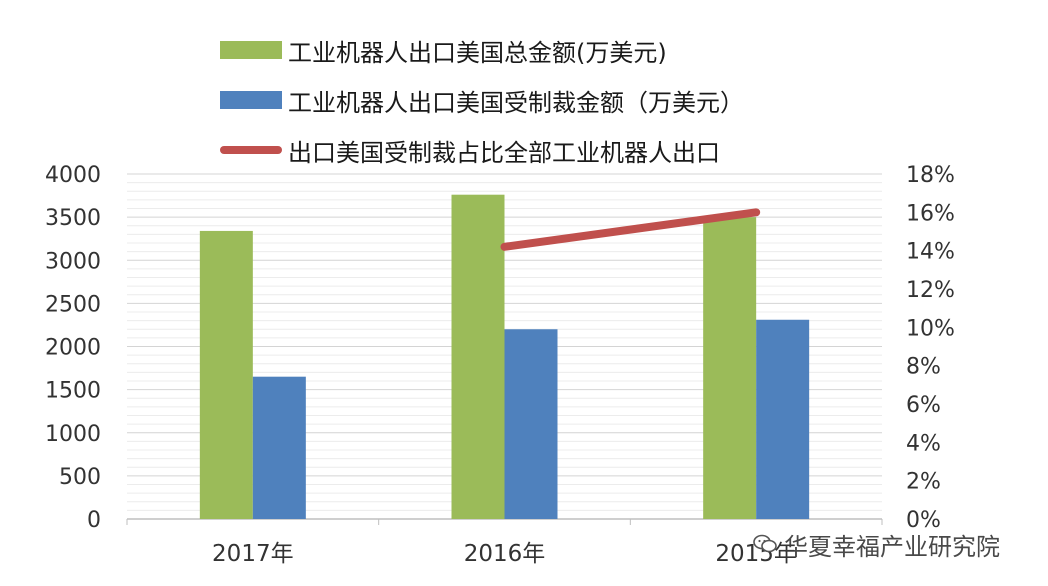 The width and height of the screenshot is (1048, 586). I want to click on y-left-tick-label: 1500, so click(73, 391).